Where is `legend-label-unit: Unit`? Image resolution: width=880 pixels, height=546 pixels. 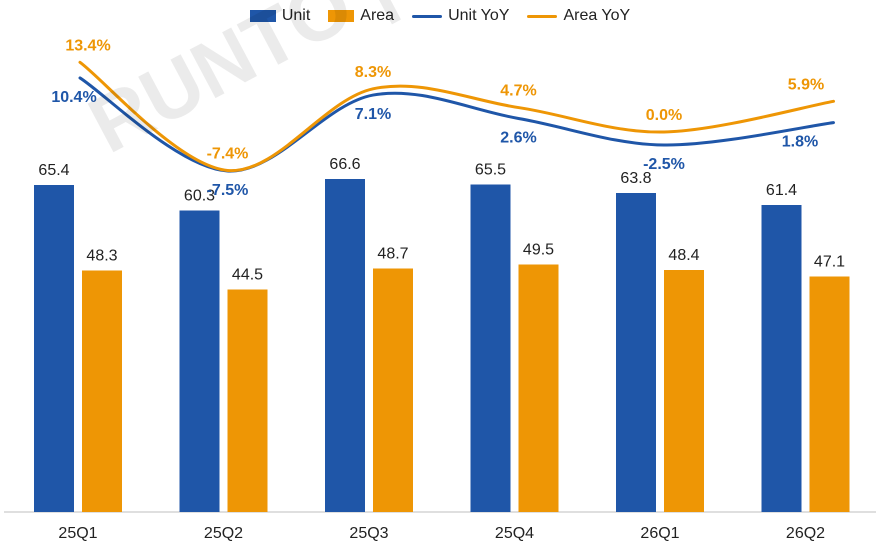
legend-label-unit: Unit is located at coordinates (296, 15).